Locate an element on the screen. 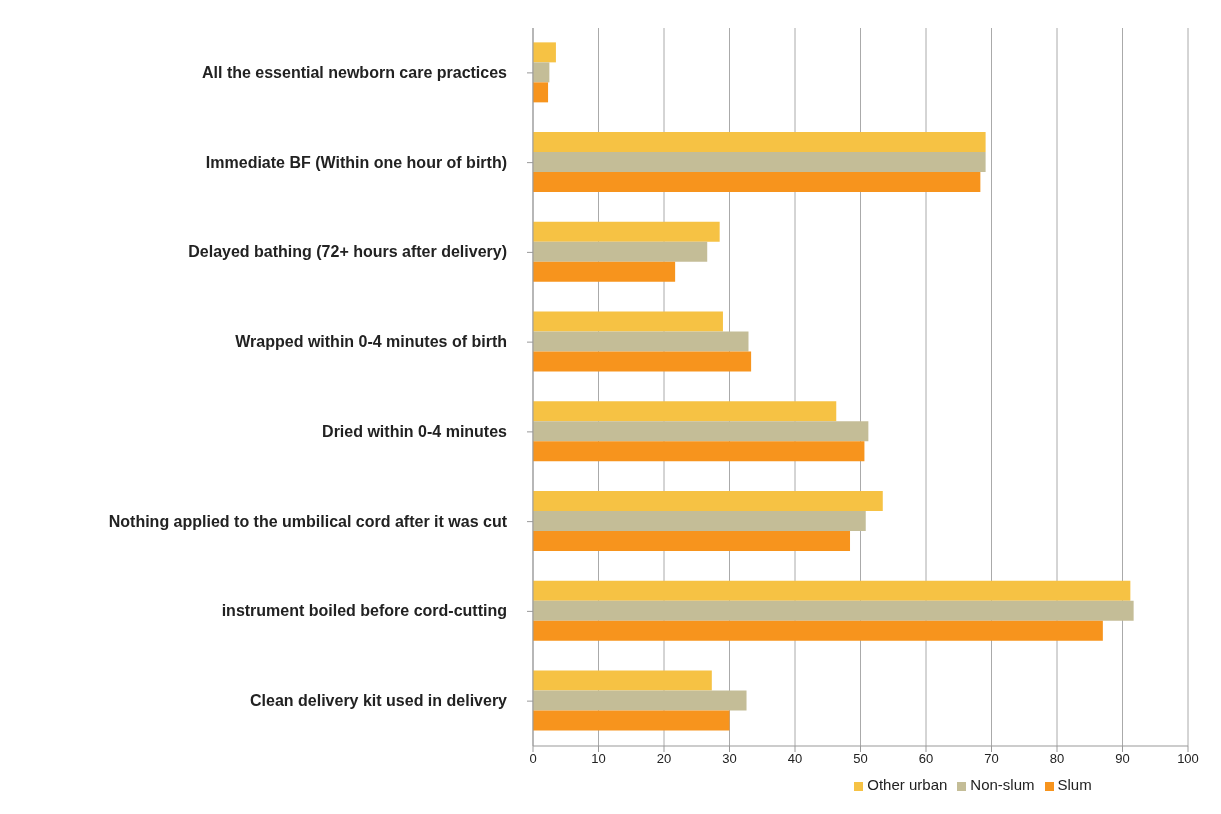 The image size is (1221, 814). legend-label: Other urban is located at coordinates (907, 784).